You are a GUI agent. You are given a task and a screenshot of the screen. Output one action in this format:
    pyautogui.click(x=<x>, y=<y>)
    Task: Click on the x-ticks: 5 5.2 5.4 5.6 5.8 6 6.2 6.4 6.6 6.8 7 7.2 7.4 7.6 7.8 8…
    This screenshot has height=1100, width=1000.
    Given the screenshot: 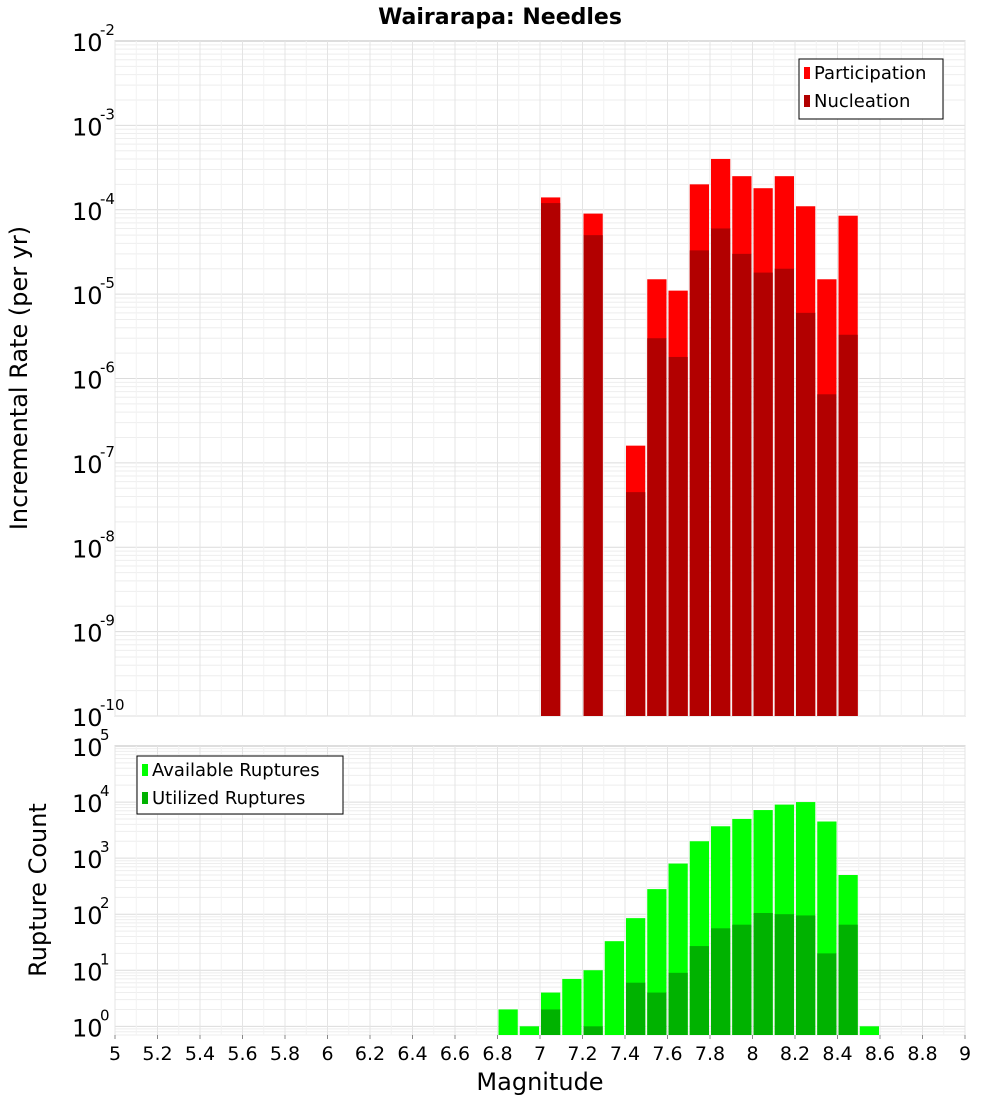 What is the action you would take?
    pyautogui.click(x=540, y=1050)
    